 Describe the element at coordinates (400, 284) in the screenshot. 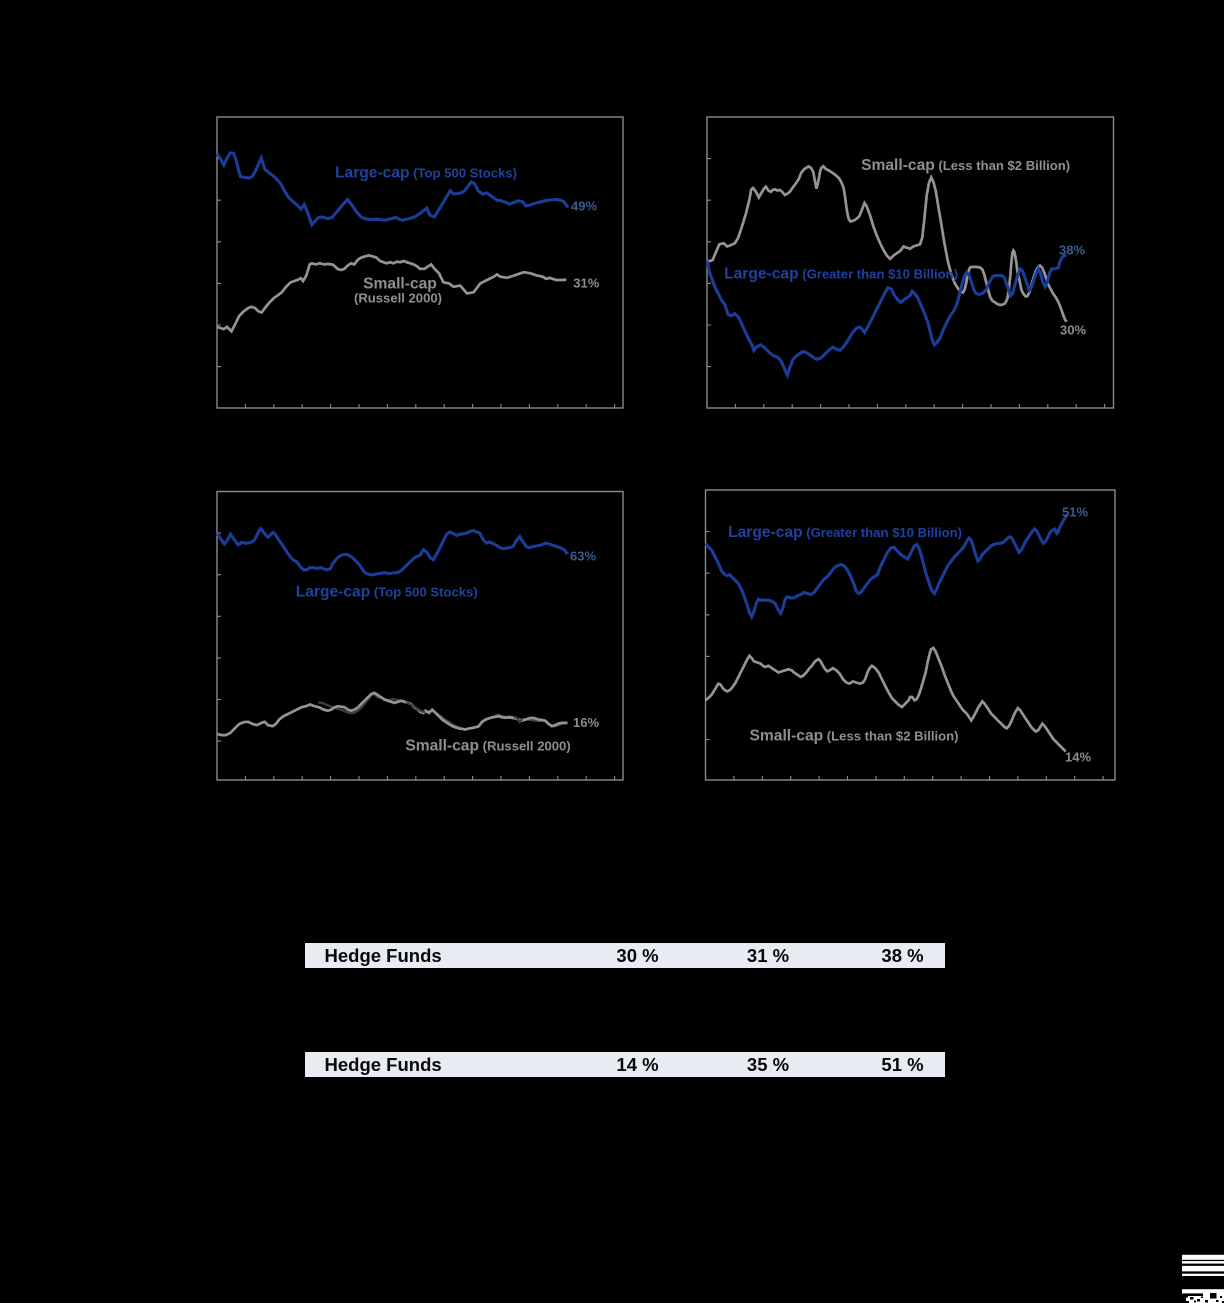

I see `svg-text: Small-cap` at that location.